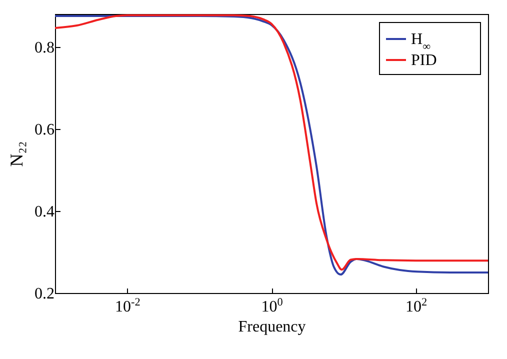 This screenshot has width=507, height=359. I want to click on x-tick-label: 10$^{-2}$, so click(127, 306).